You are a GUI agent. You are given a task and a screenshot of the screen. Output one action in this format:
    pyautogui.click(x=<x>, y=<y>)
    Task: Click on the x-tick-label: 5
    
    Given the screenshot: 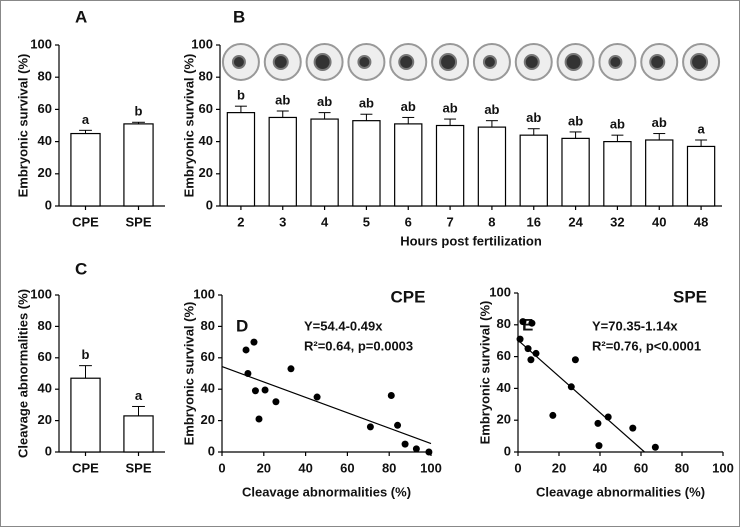 What is the action you would take?
    pyautogui.click(x=366, y=221)
    